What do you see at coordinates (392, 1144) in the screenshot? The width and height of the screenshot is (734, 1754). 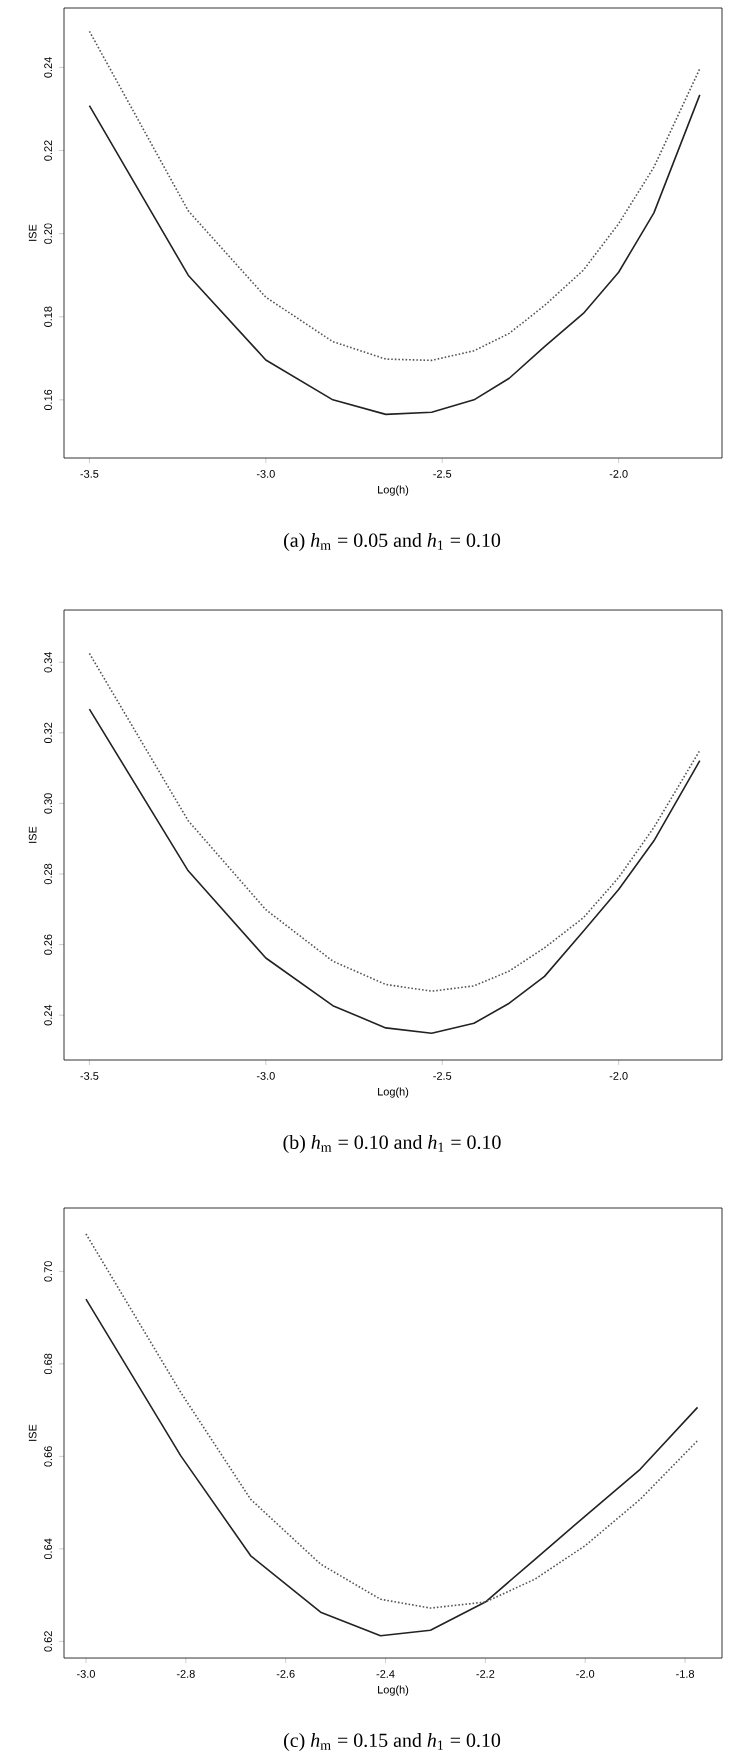 I see `text: (b) h$_{m}$ = 0.10 and h$_{1}$ = 0.10` at bounding box center [392, 1144].